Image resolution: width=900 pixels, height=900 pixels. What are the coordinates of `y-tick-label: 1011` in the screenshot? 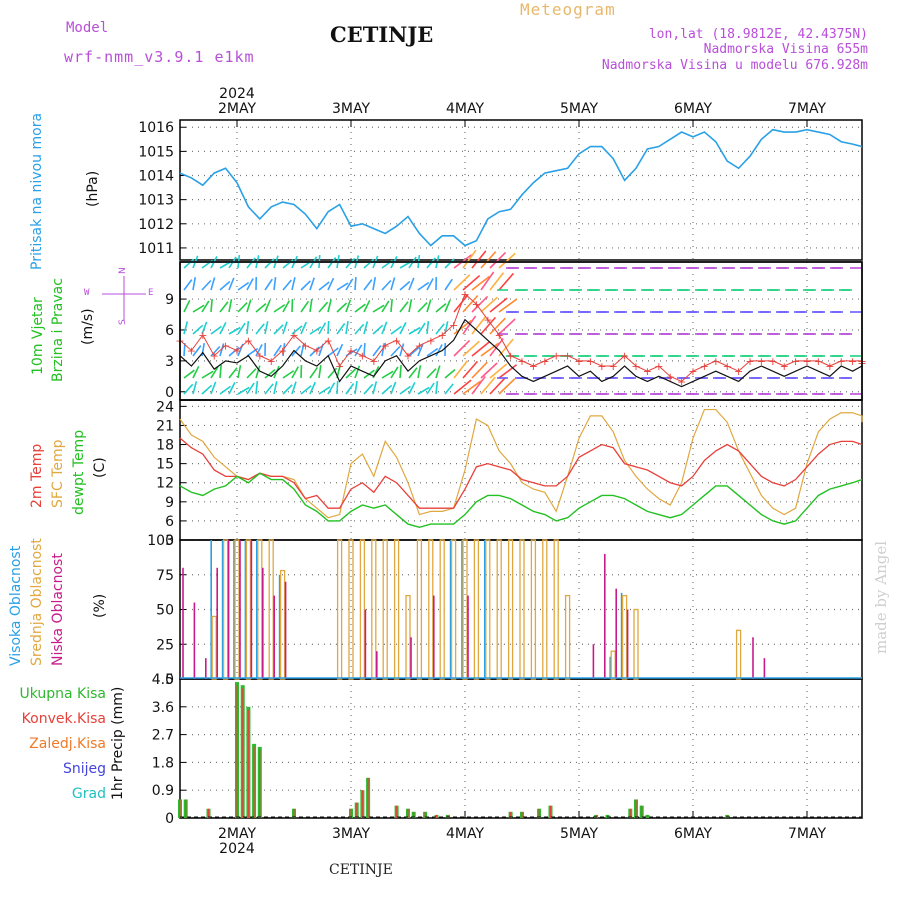 It's located at (156, 249).